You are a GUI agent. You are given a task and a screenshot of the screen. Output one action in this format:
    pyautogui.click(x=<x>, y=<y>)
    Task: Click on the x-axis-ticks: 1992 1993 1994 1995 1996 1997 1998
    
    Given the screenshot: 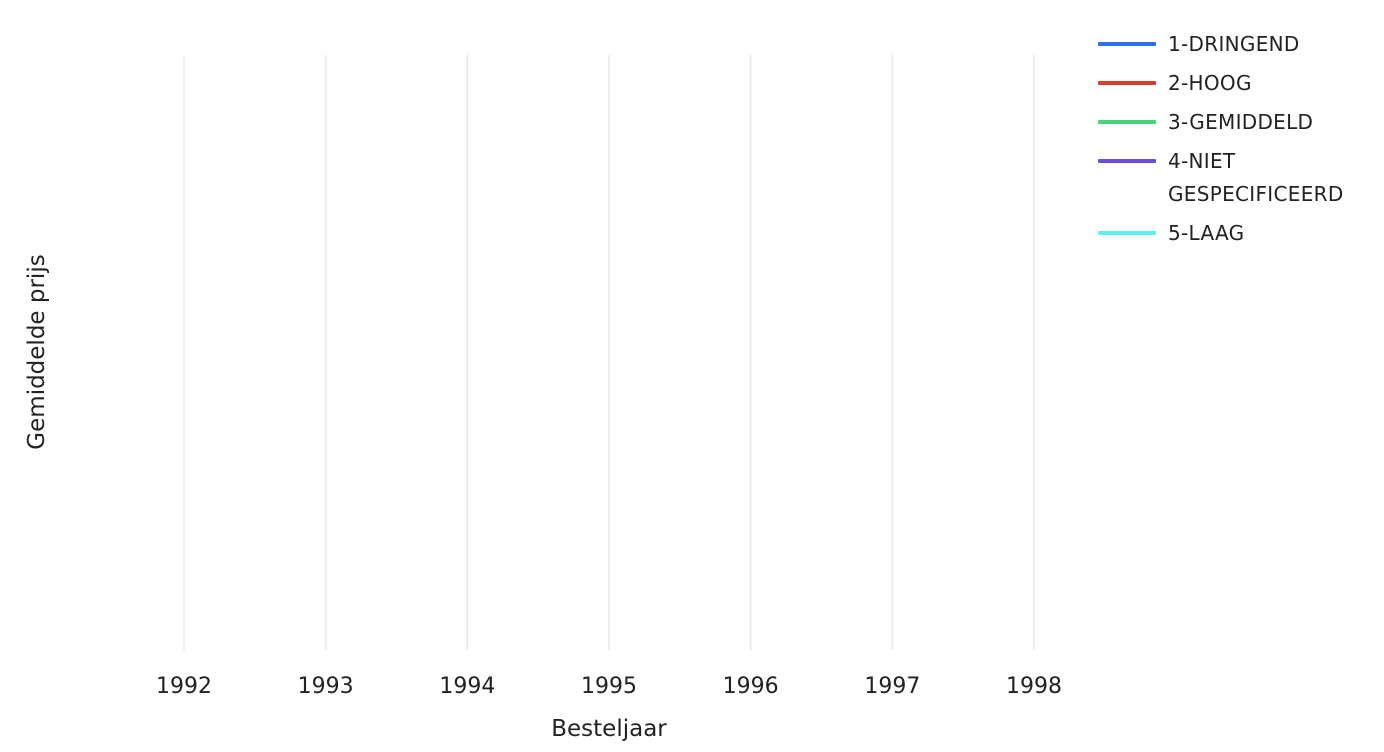 What is the action you would take?
    pyautogui.click(x=609, y=686)
    